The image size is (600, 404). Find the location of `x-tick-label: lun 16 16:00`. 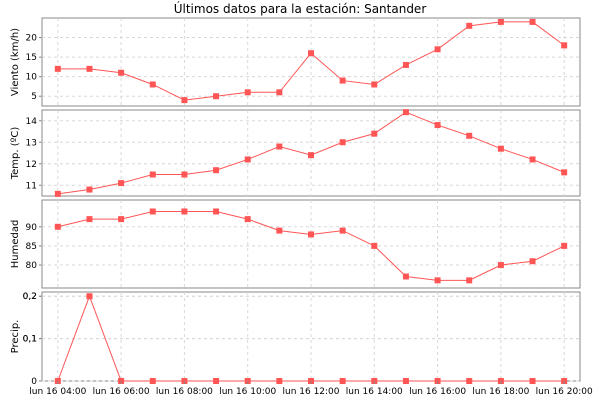

x-tick-label: lun 16 16:00 is located at coordinates (437, 392).